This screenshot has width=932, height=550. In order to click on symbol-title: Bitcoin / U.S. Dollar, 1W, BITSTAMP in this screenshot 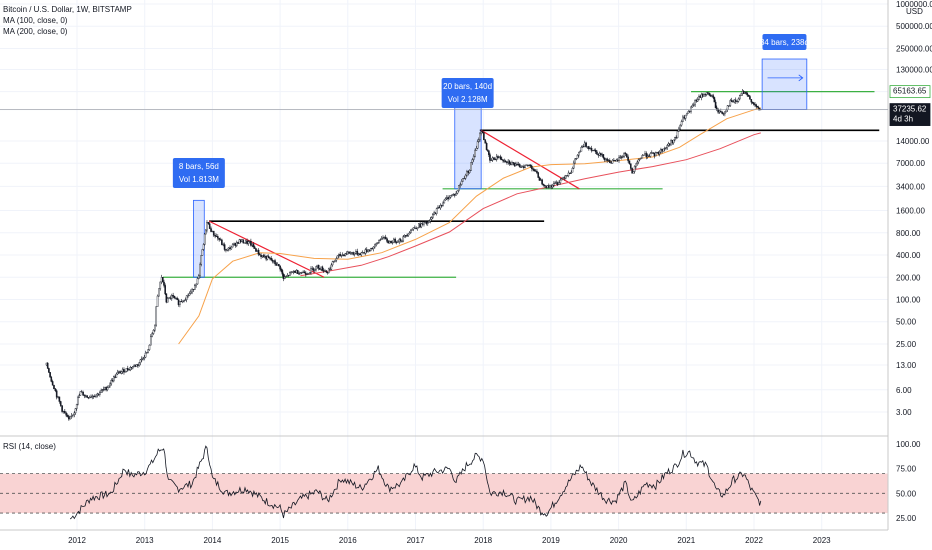, I will do `click(67, 9)`.